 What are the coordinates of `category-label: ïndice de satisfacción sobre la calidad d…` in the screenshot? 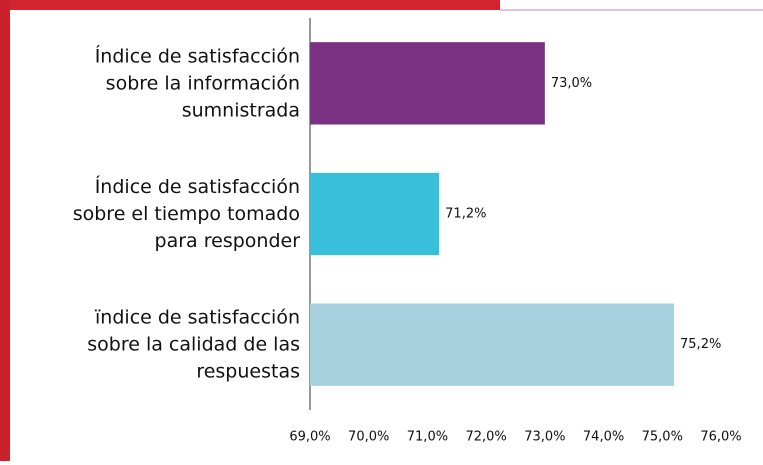 It's located at (193, 344).